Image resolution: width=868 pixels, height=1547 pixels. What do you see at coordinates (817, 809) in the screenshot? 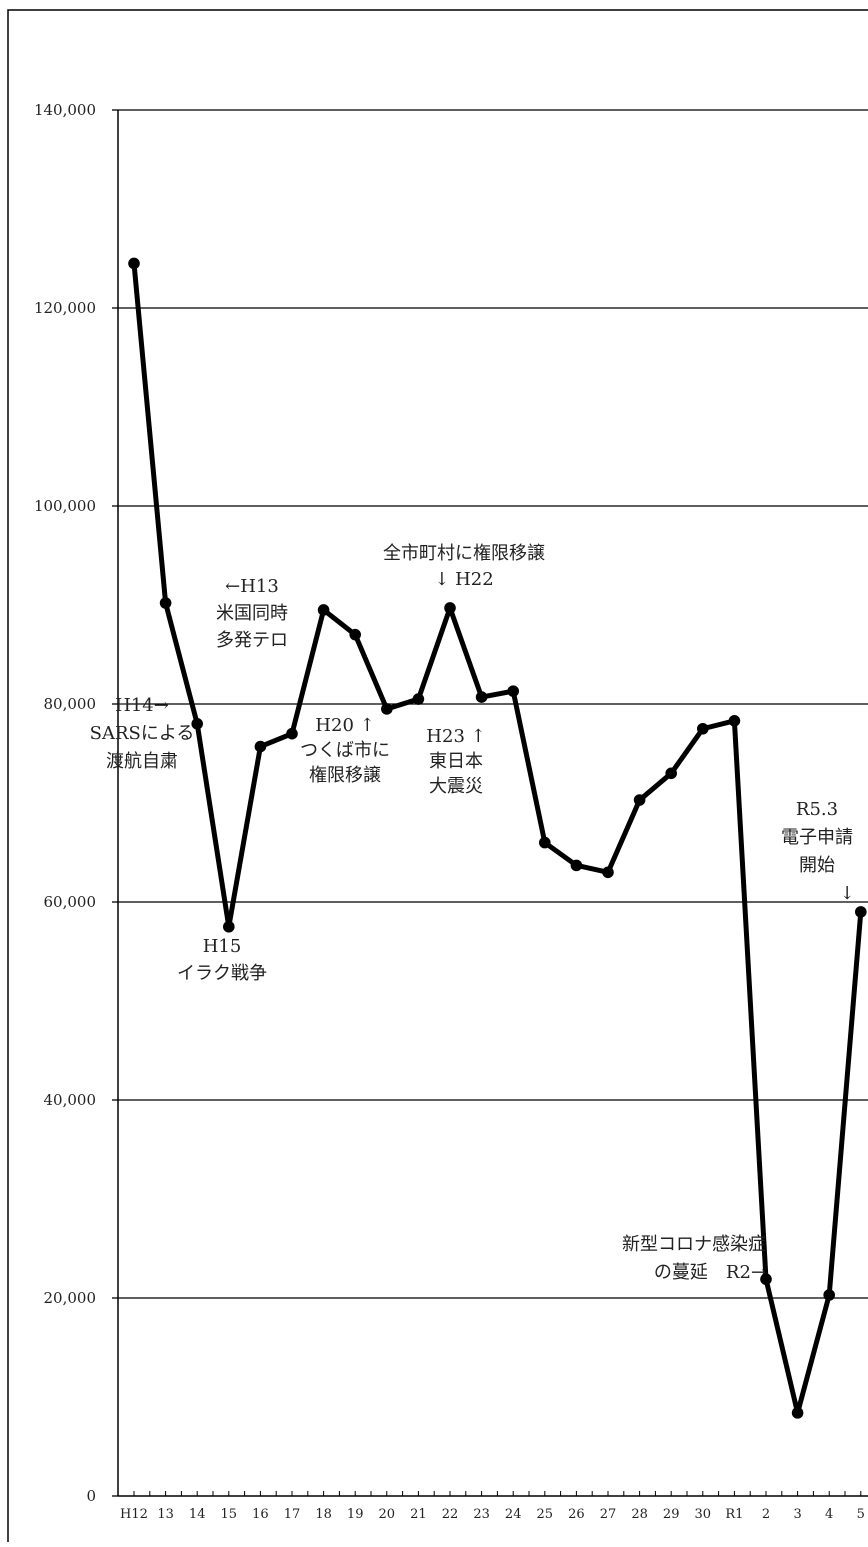
I see `annotation-line: R5.3` at bounding box center [817, 809].